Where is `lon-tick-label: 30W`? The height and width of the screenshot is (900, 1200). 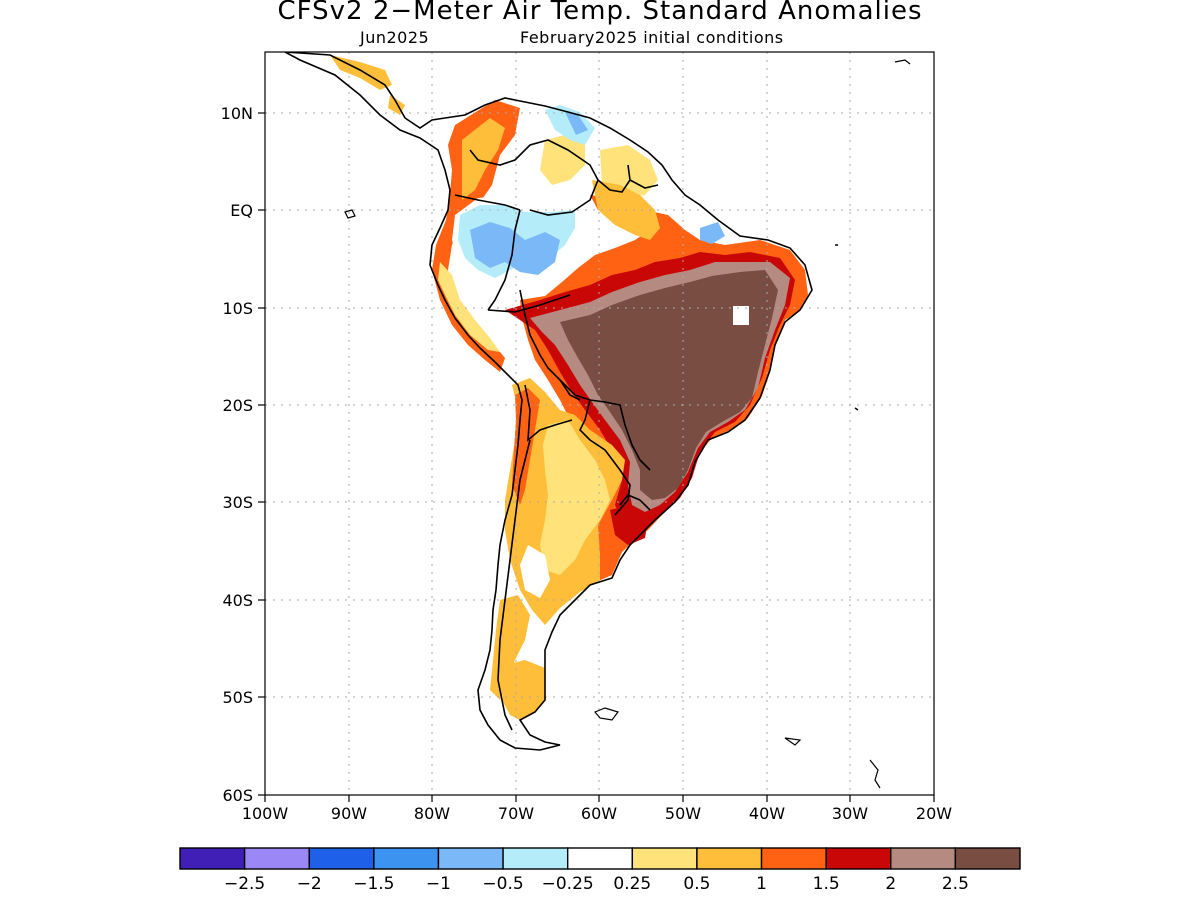 lon-tick-label: 30W is located at coordinates (850, 813).